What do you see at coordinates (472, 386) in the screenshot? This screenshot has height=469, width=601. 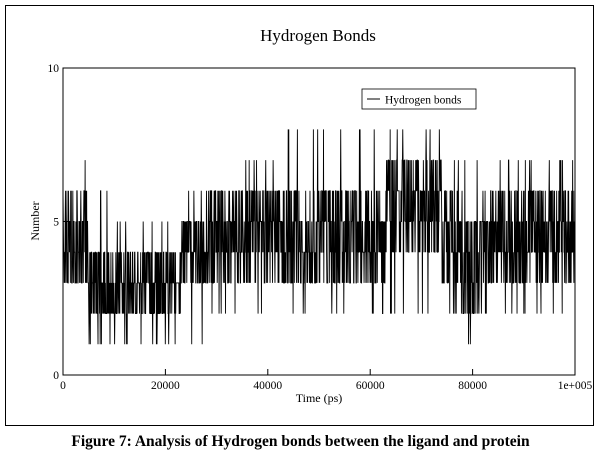 I see `x-tick-label: 80000` at bounding box center [472, 386].